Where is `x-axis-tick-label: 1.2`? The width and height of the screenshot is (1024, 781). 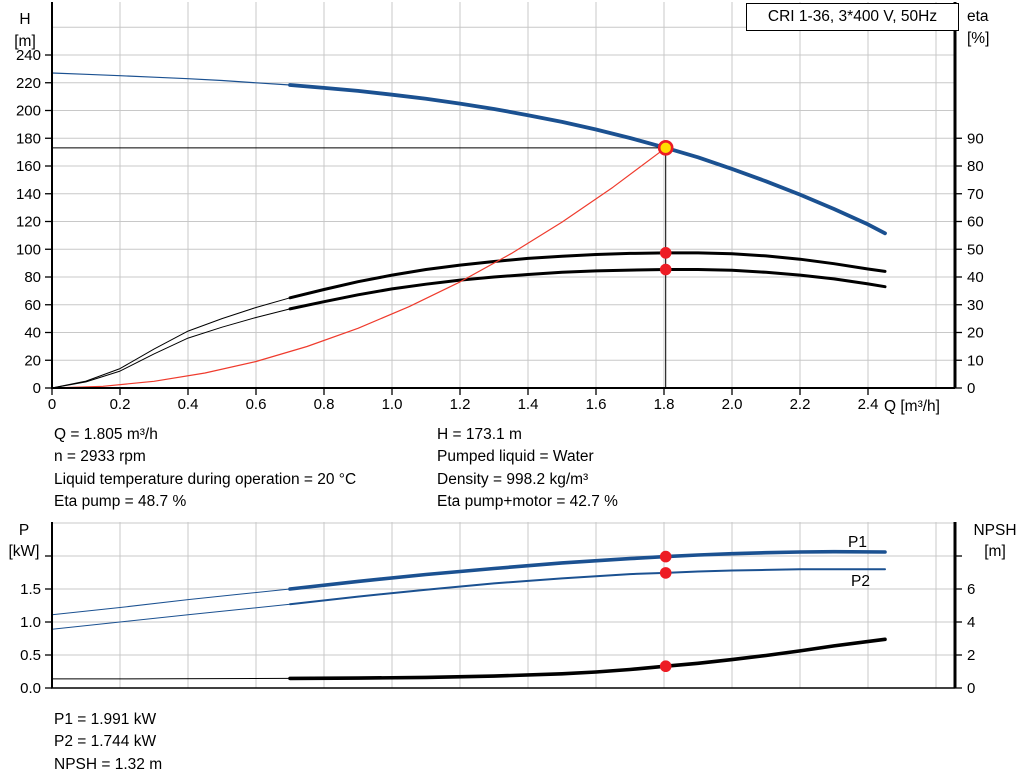 x-axis-tick-label: 1.2 is located at coordinates (460, 404).